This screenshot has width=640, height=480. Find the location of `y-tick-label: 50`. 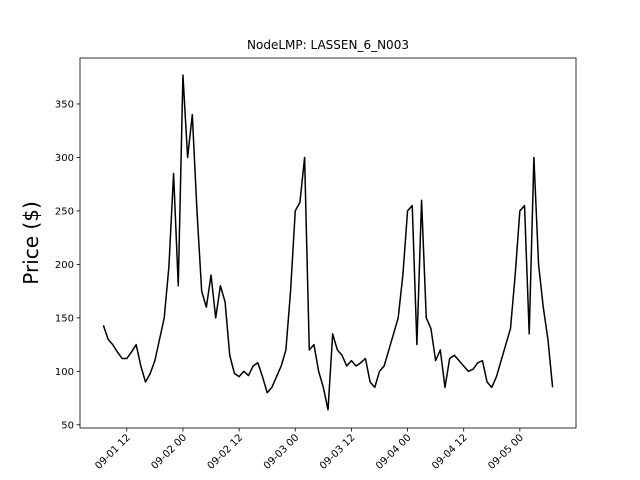

y-tick-label: 50 is located at coordinates (67, 425).